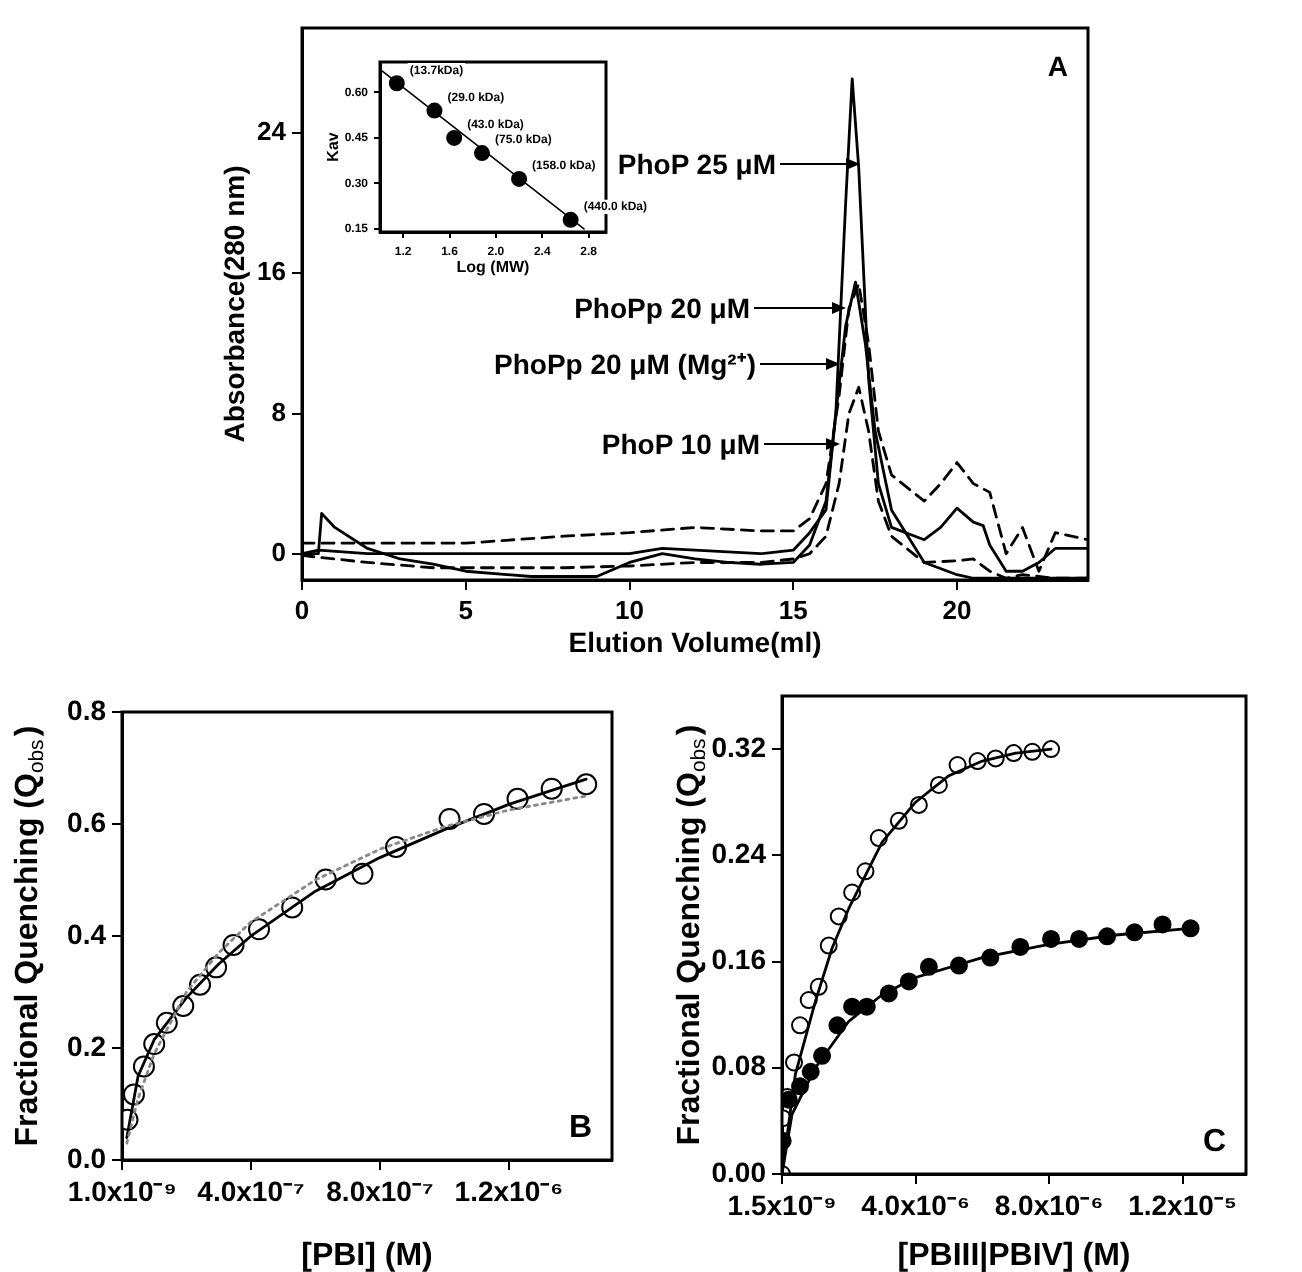 Image resolution: width=1302 pixels, height=1272 pixels. What do you see at coordinates (302, 609) in the screenshot?
I see `x-tick-label: 0` at bounding box center [302, 609].